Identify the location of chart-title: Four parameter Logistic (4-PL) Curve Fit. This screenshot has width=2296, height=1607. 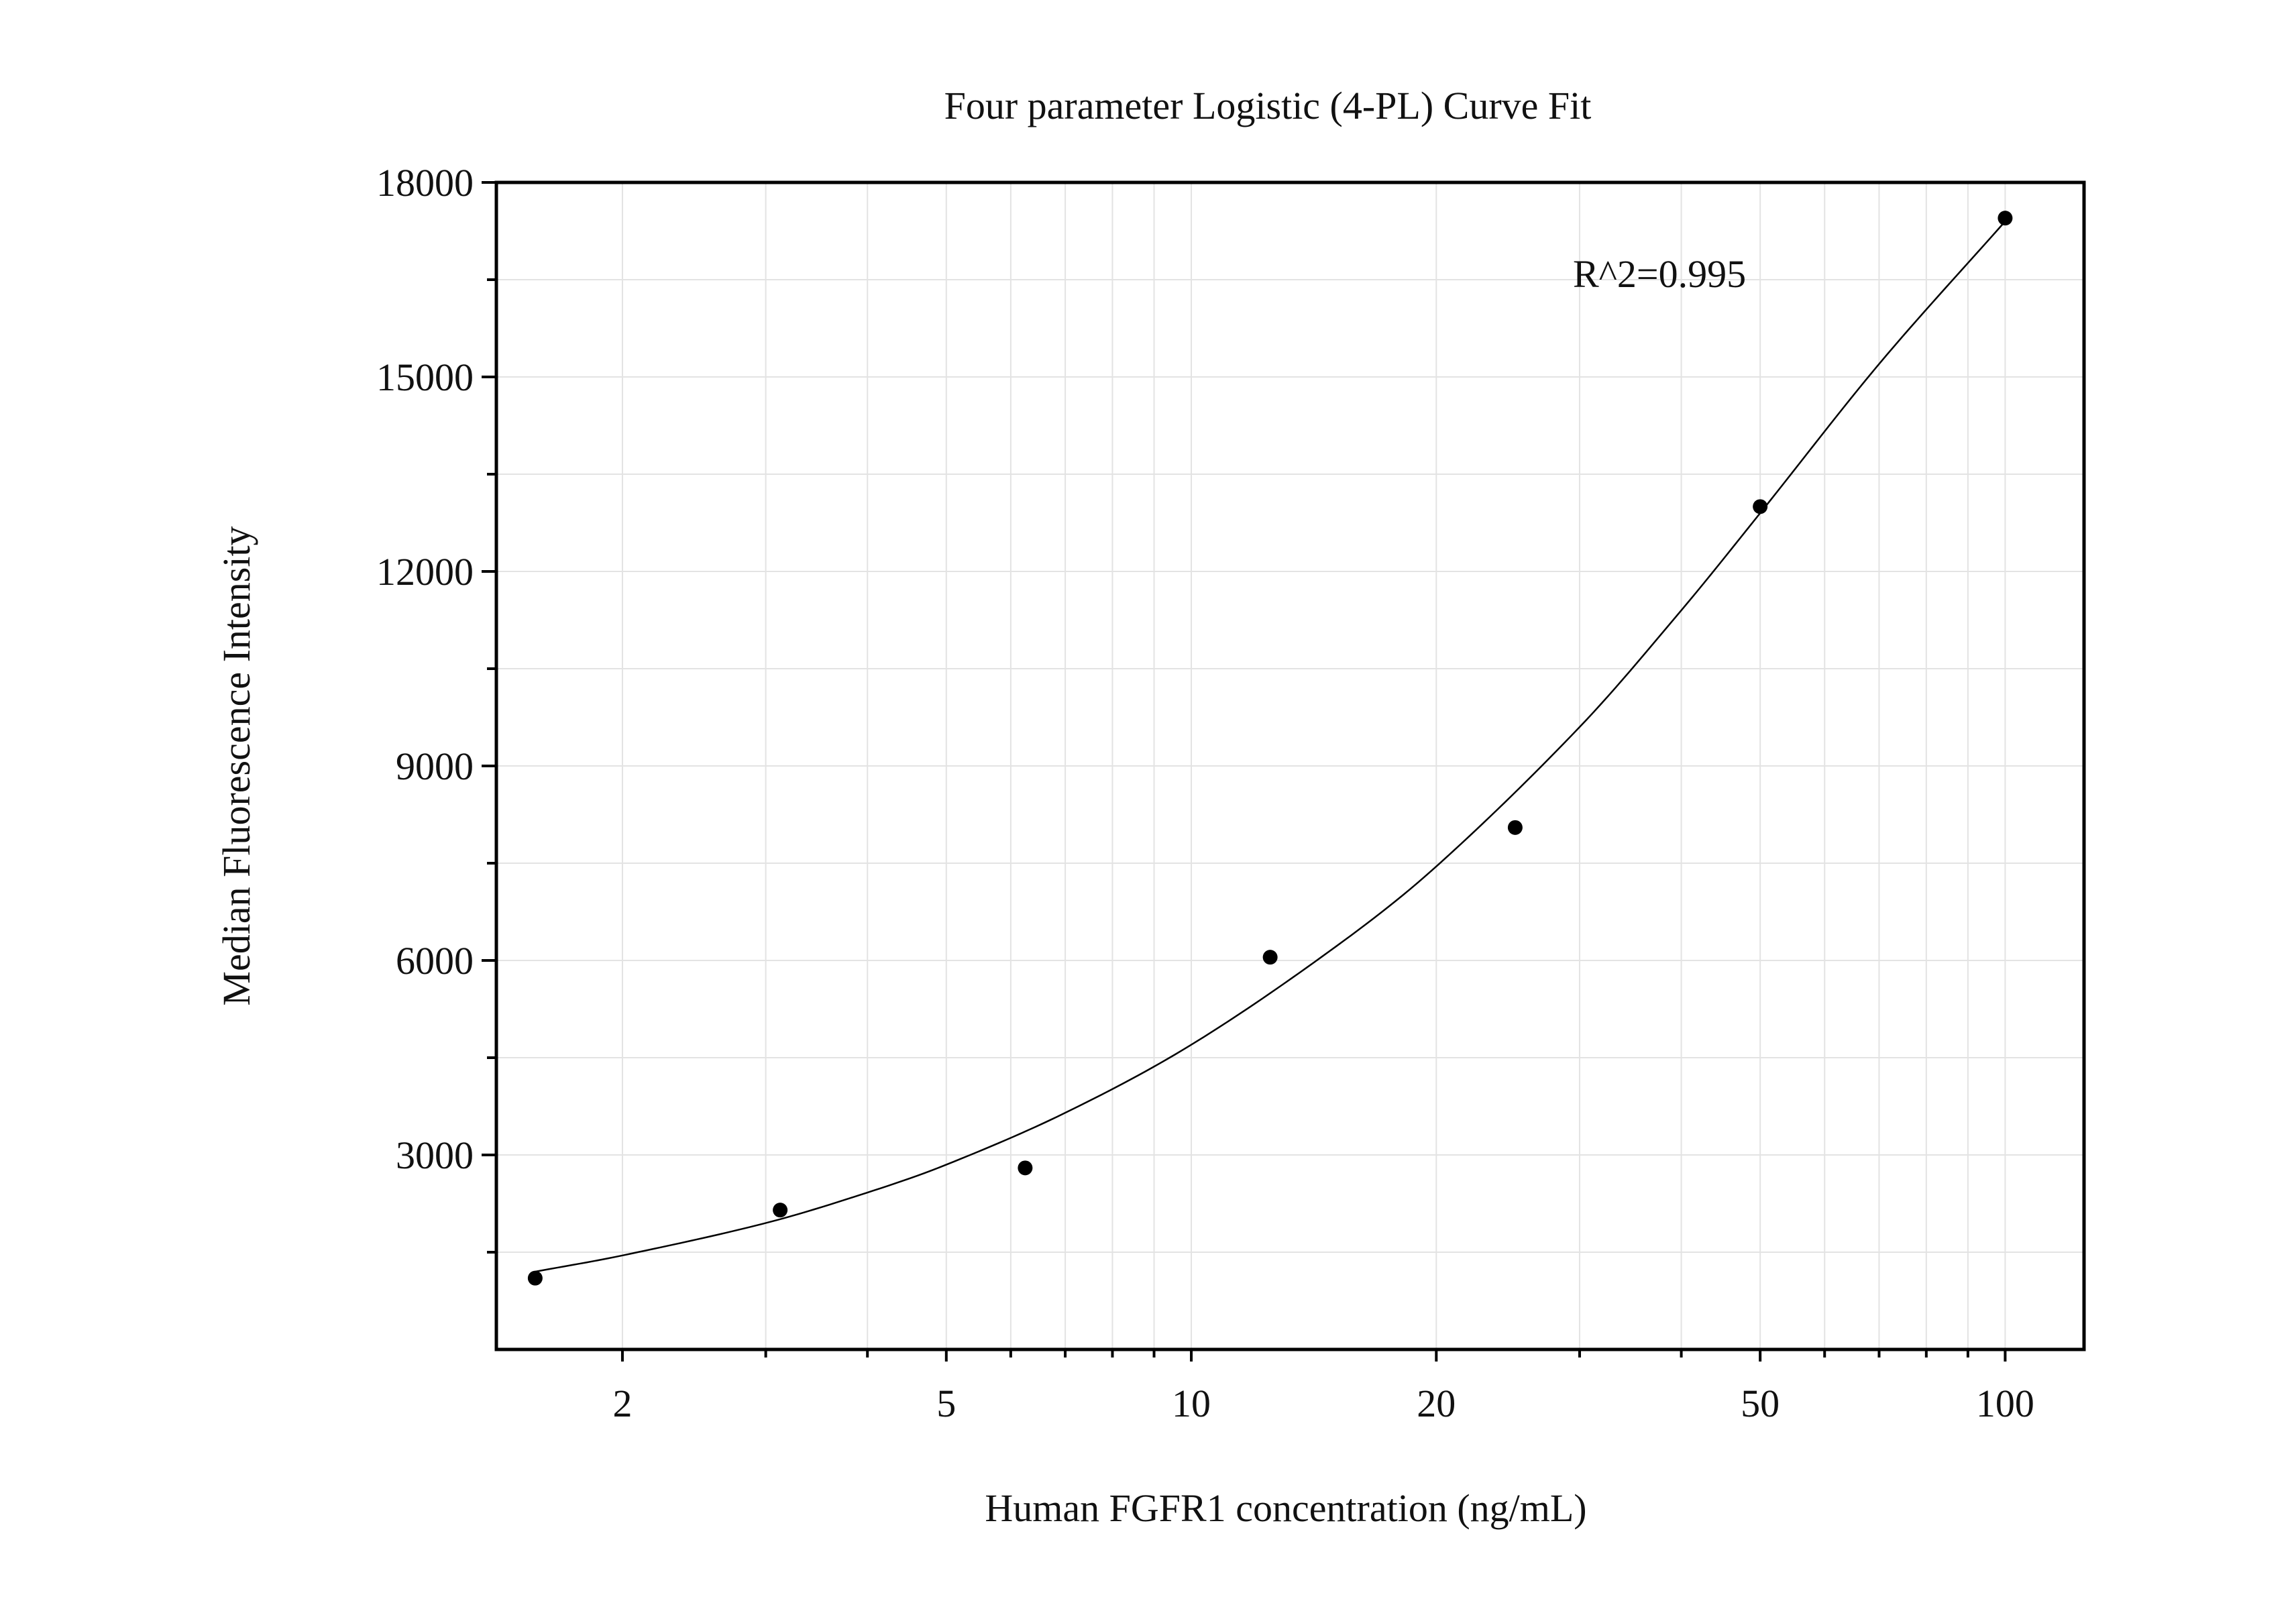
(1268, 105).